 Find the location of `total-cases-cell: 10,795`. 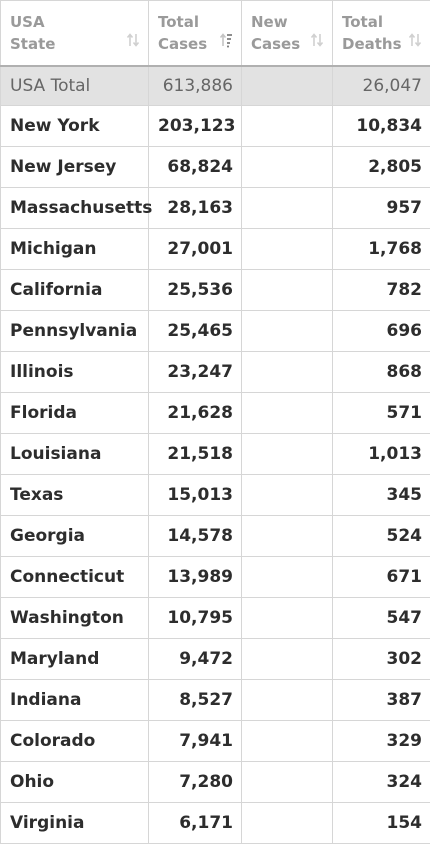

total-cases-cell: 10,795 is located at coordinates (195, 618).